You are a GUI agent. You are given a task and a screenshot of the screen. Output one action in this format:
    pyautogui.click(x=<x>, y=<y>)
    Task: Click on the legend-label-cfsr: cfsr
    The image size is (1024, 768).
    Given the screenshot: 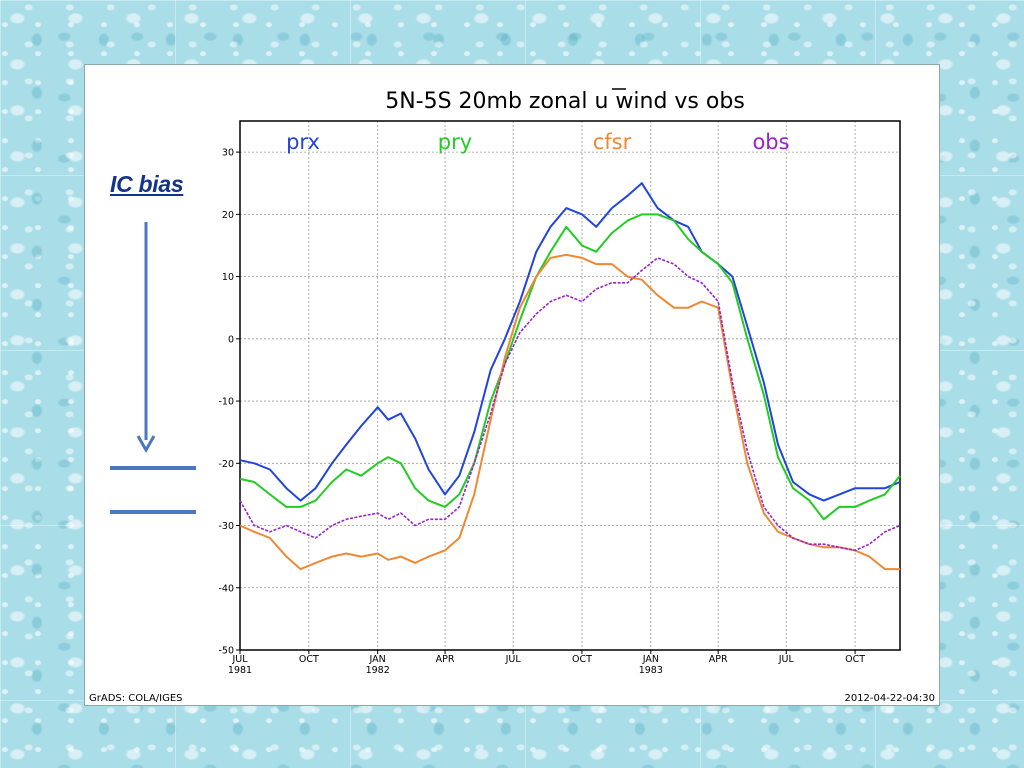 What is the action you would take?
    pyautogui.click(x=612, y=142)
    